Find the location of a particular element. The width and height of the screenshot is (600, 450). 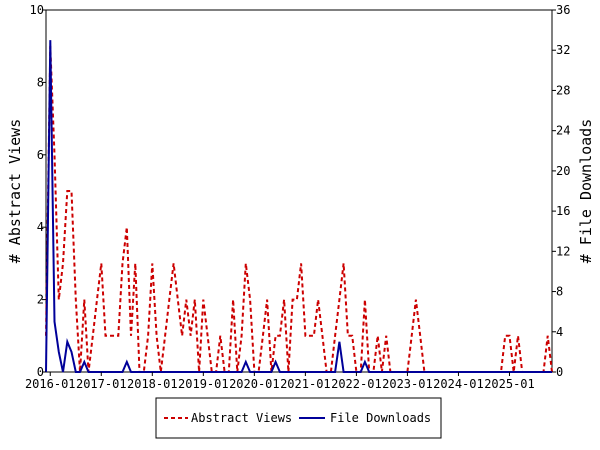

y-right-tick-label: 20 is located at coordinates (563, 171).